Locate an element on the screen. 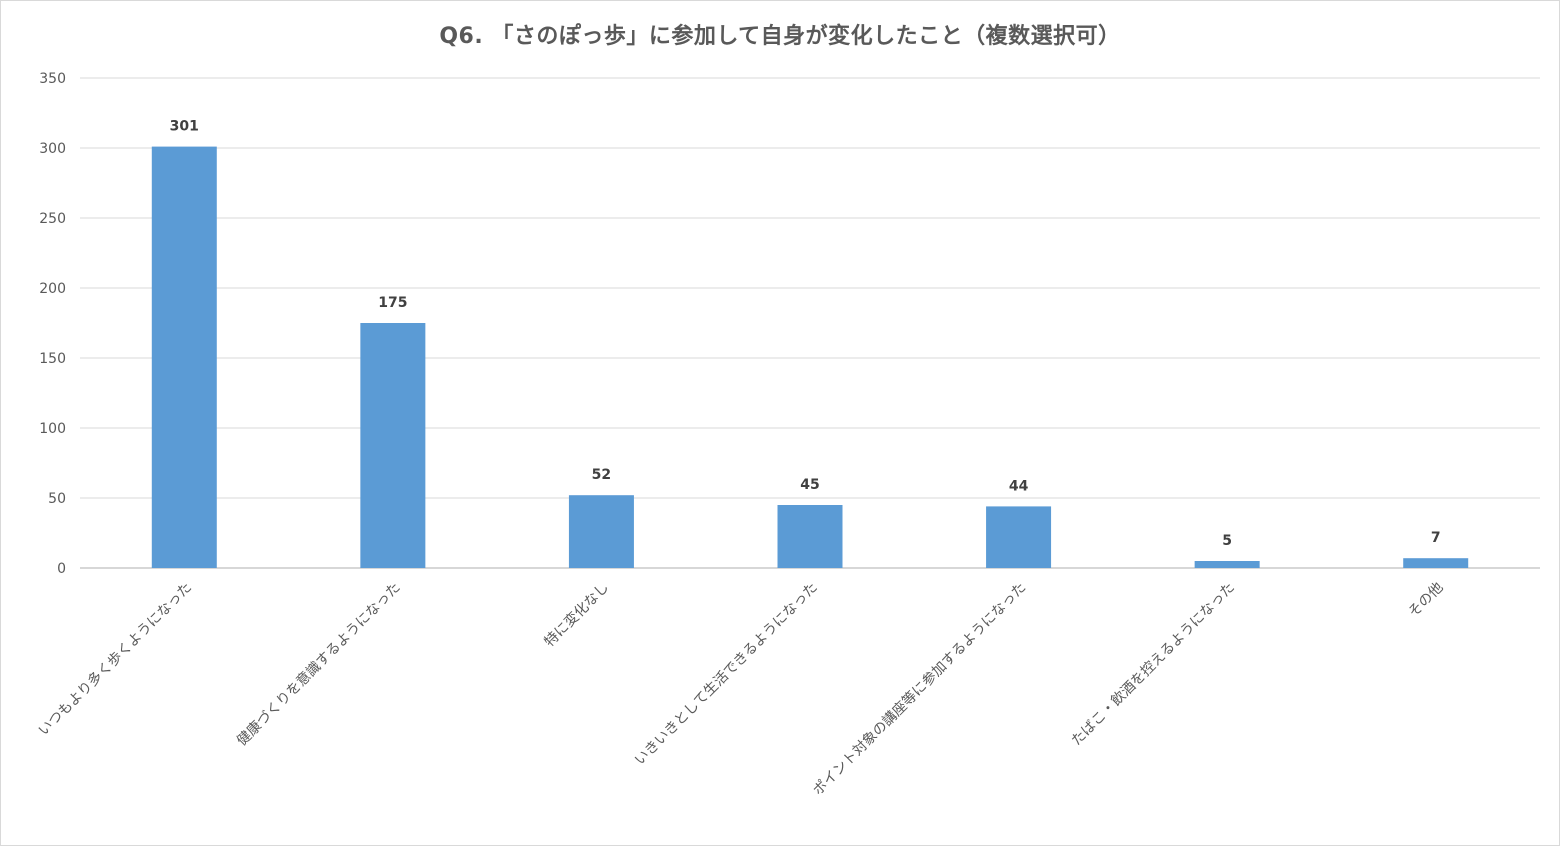 This screenshot has height=846, width=1560. data-label: 52 is located at coordinates (601, 475).